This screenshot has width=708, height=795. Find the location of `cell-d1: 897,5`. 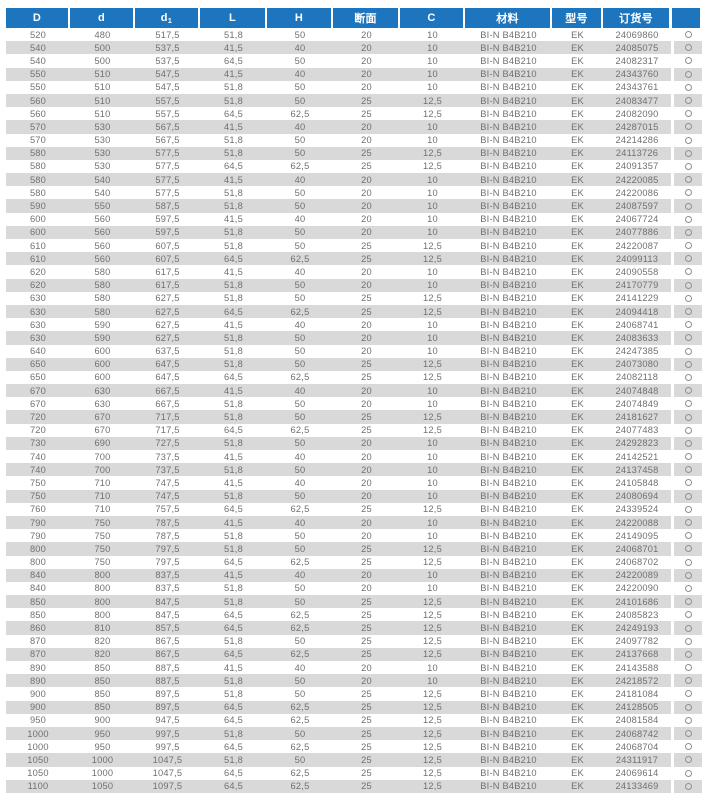

cell-d1: 897,5 is located at coordinates (167, 694).